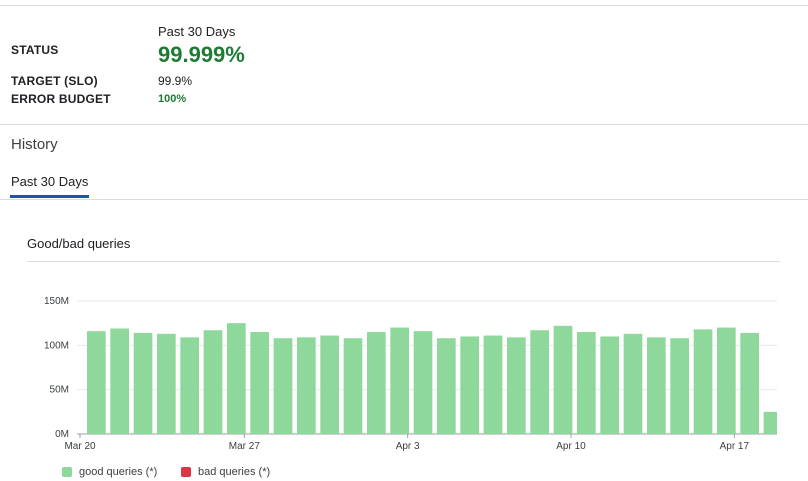  What do you see at coordinates (201, 54) in the screenshot?
I see `status-value: 99.999%` at bounding box center [201, 54].